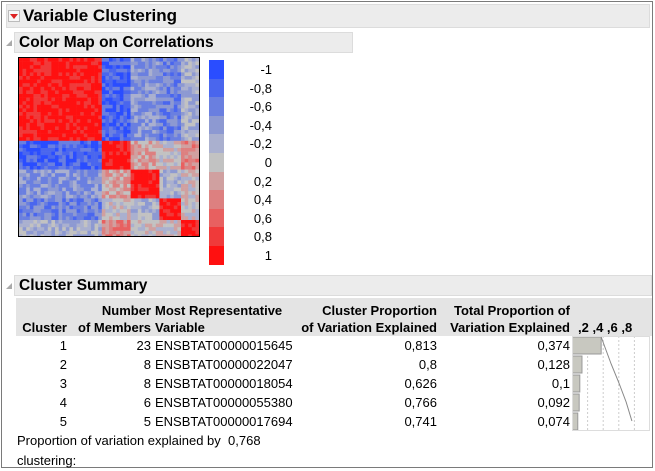 The width and height of the screenshot is (655, 471). What do you see at coordinates (111, 317) in the screenshot?
I see `col-members: Number of Members` at bounding box center [111, 317].